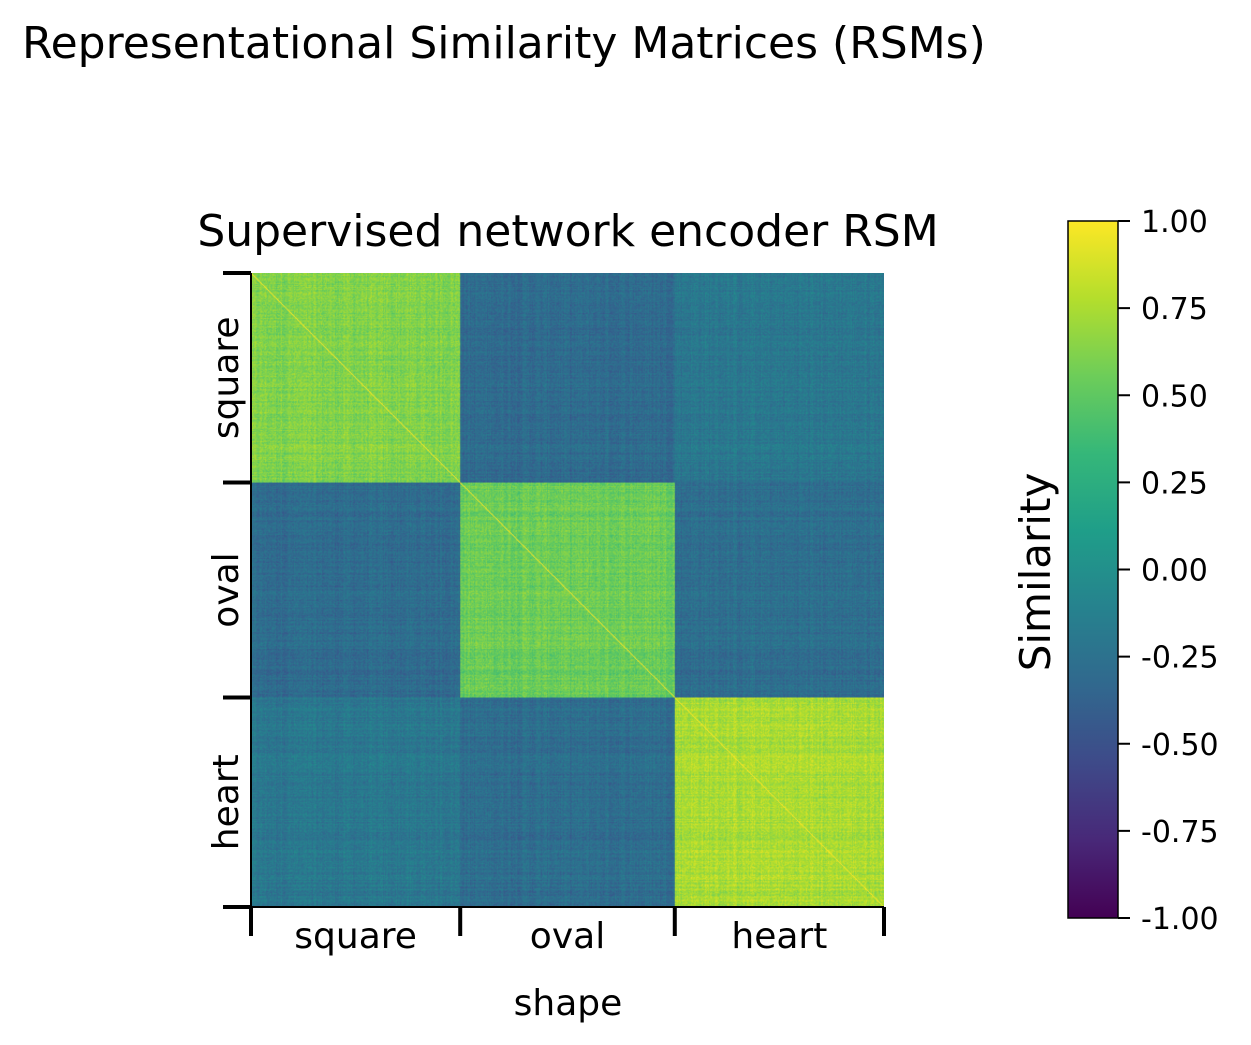 This screenshot has width=1251, height=1045. I want to click on x-tick-label-heart: heart, so click(779, 936).